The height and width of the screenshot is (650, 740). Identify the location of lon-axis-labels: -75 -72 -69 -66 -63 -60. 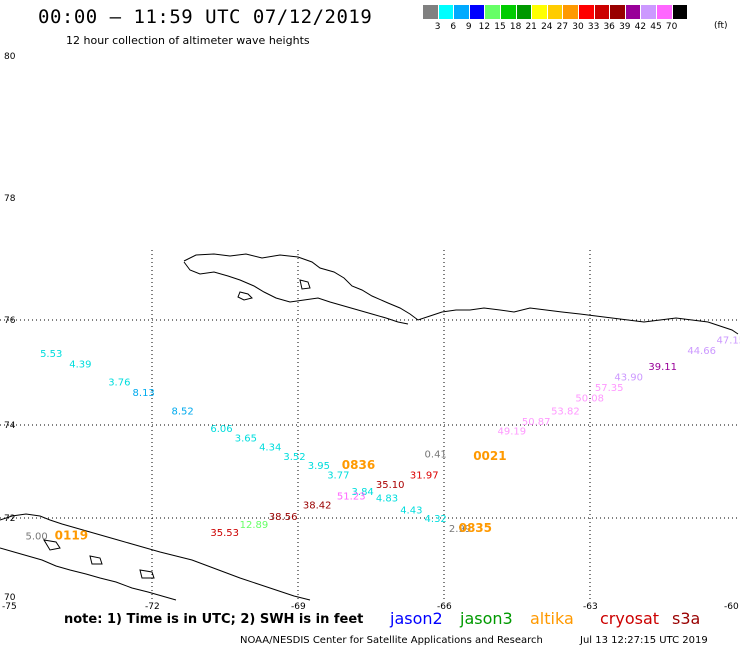
(370, 607).